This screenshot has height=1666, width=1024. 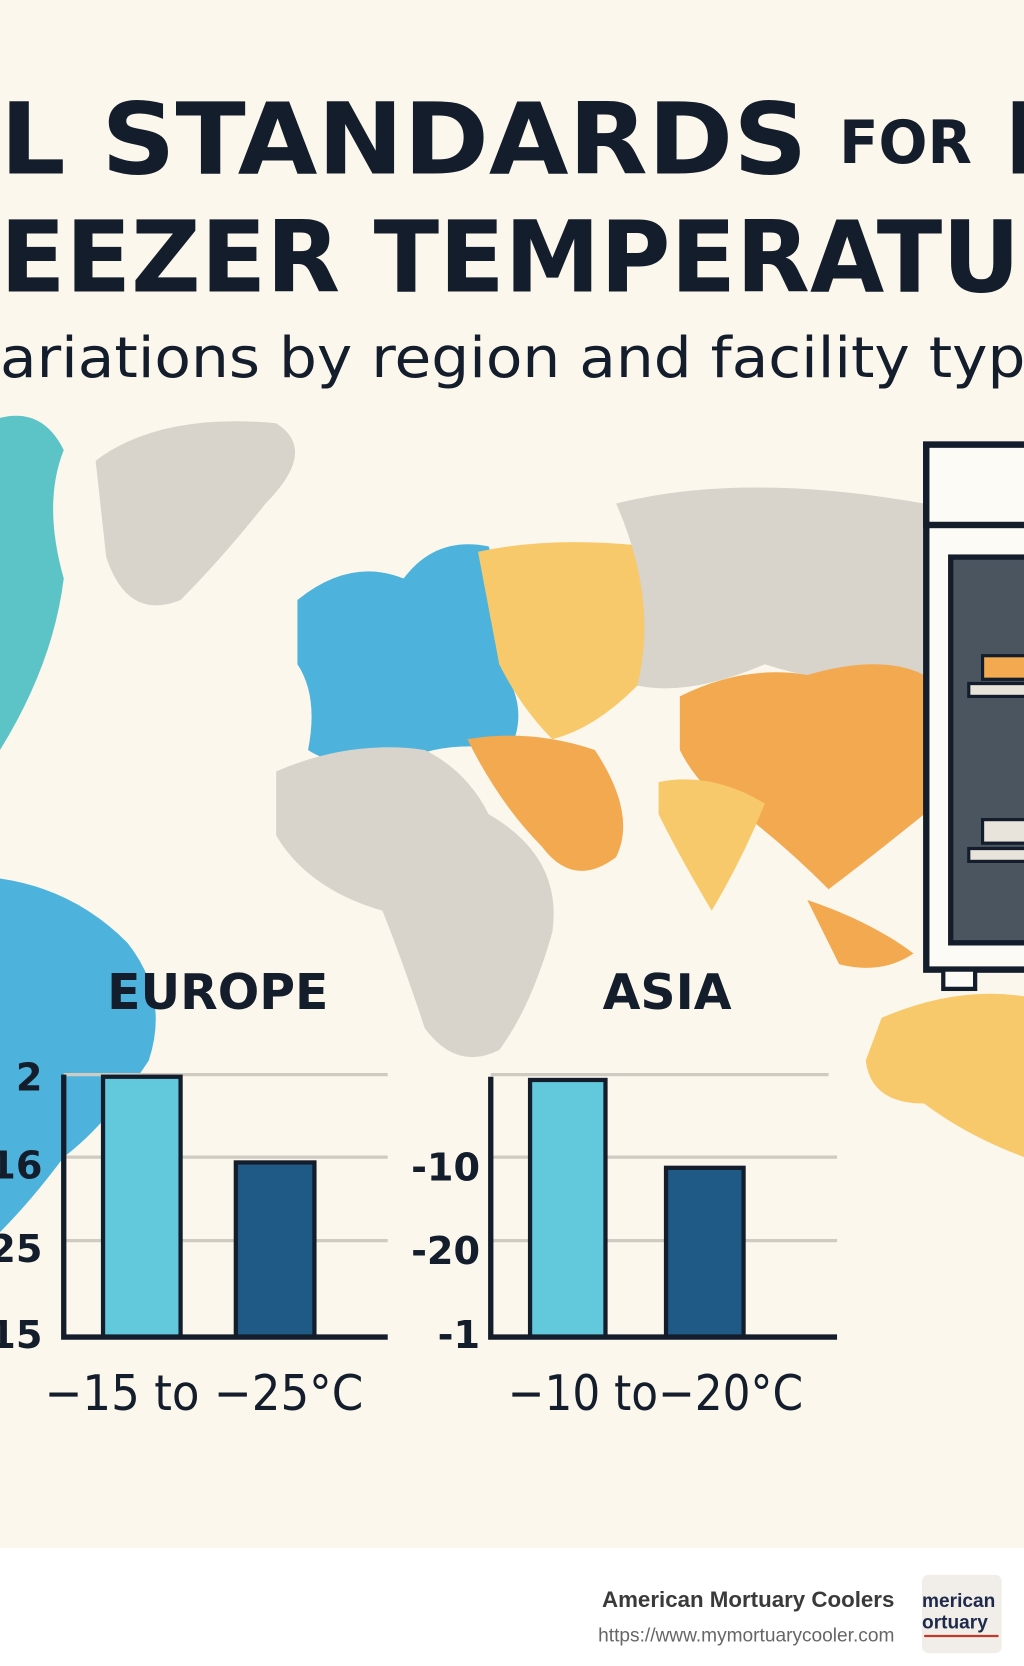 I want to click on logo-text: ortuary, so click(x=955, y=1622).